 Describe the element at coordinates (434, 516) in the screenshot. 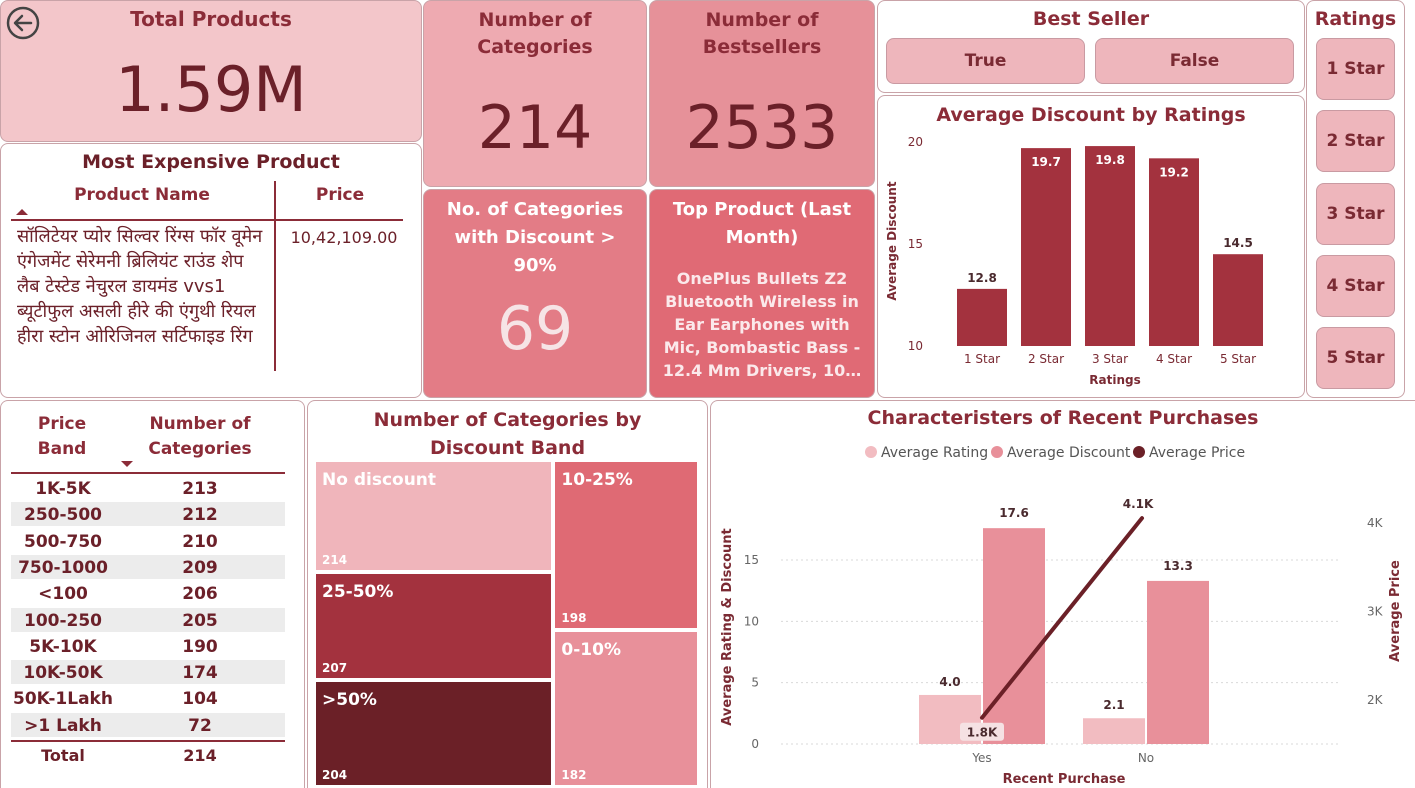

I see `treemap-tile: No discount 214` at that location.